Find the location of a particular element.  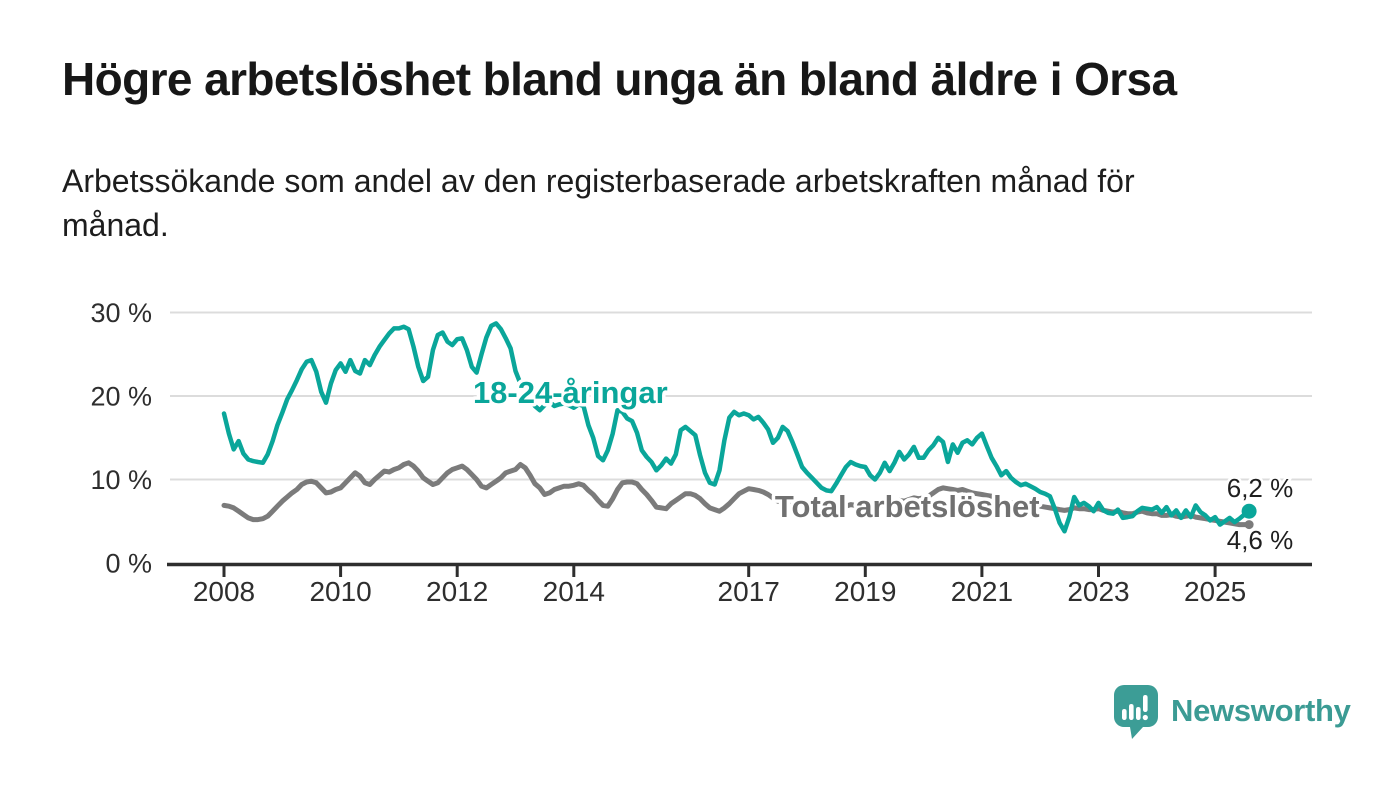

series-label-young: 18-24-åringar is located at coordinates (570, 392).